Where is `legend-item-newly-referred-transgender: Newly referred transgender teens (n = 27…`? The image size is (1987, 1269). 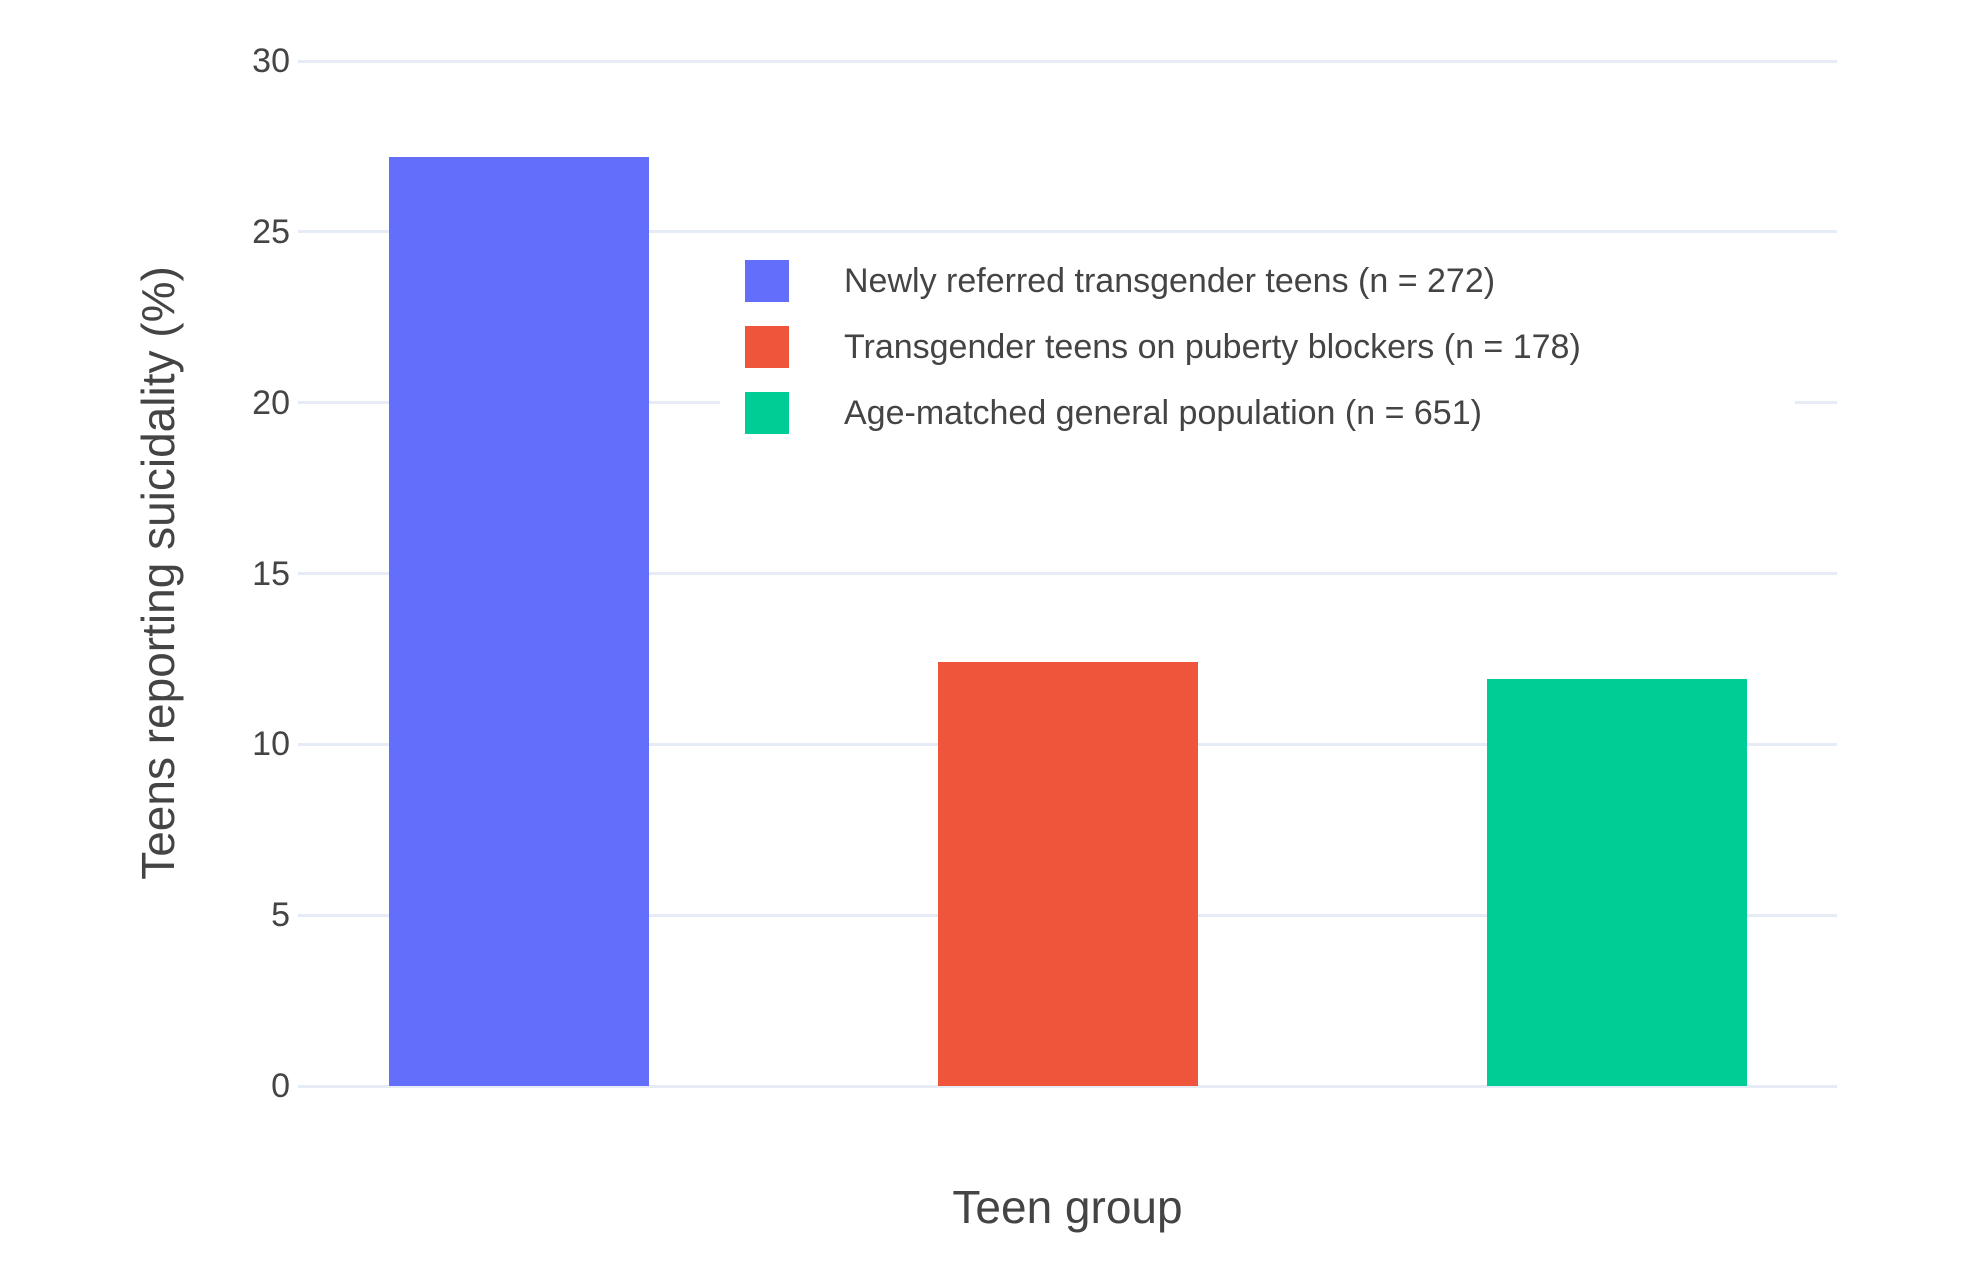 legend-item-newly-referred-transgender: Newly referred transgender teens (n = 27… is located at coordinates (1270, 281).